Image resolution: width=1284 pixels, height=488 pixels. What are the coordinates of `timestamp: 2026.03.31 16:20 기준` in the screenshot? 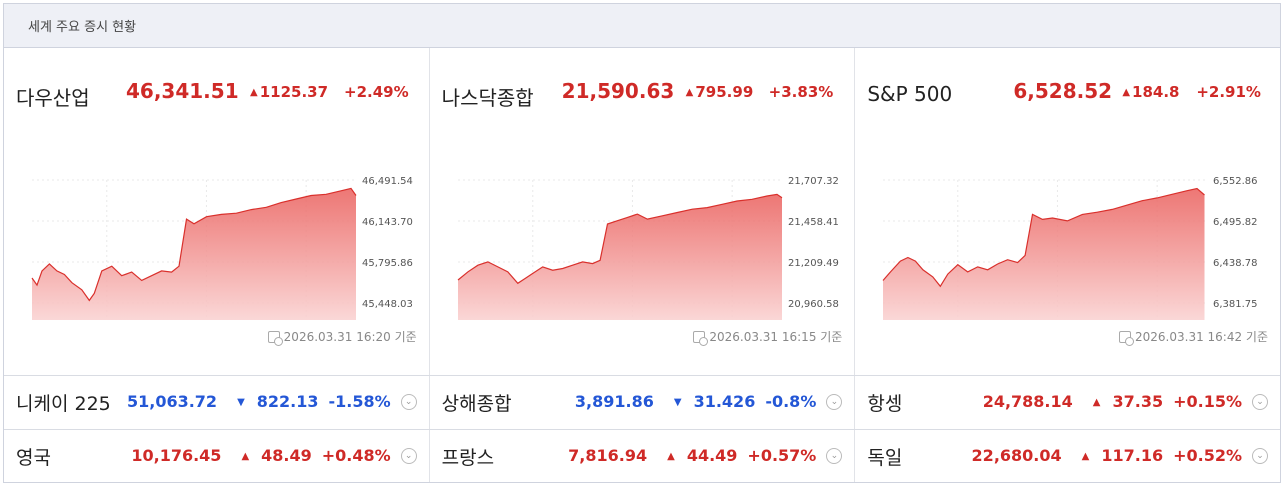 It's located at (342, 337).